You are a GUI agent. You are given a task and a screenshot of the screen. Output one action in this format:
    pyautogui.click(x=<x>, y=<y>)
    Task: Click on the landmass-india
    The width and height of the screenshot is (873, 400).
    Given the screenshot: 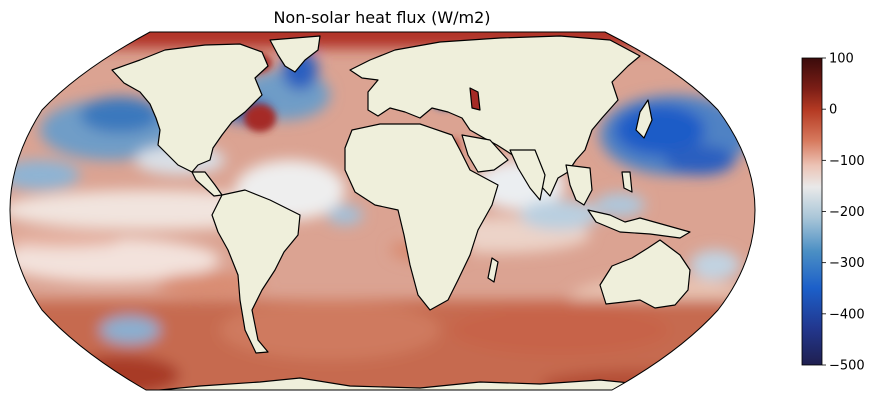 What is the action you would take?
    pyautogui.click(x=527, y=175)
    